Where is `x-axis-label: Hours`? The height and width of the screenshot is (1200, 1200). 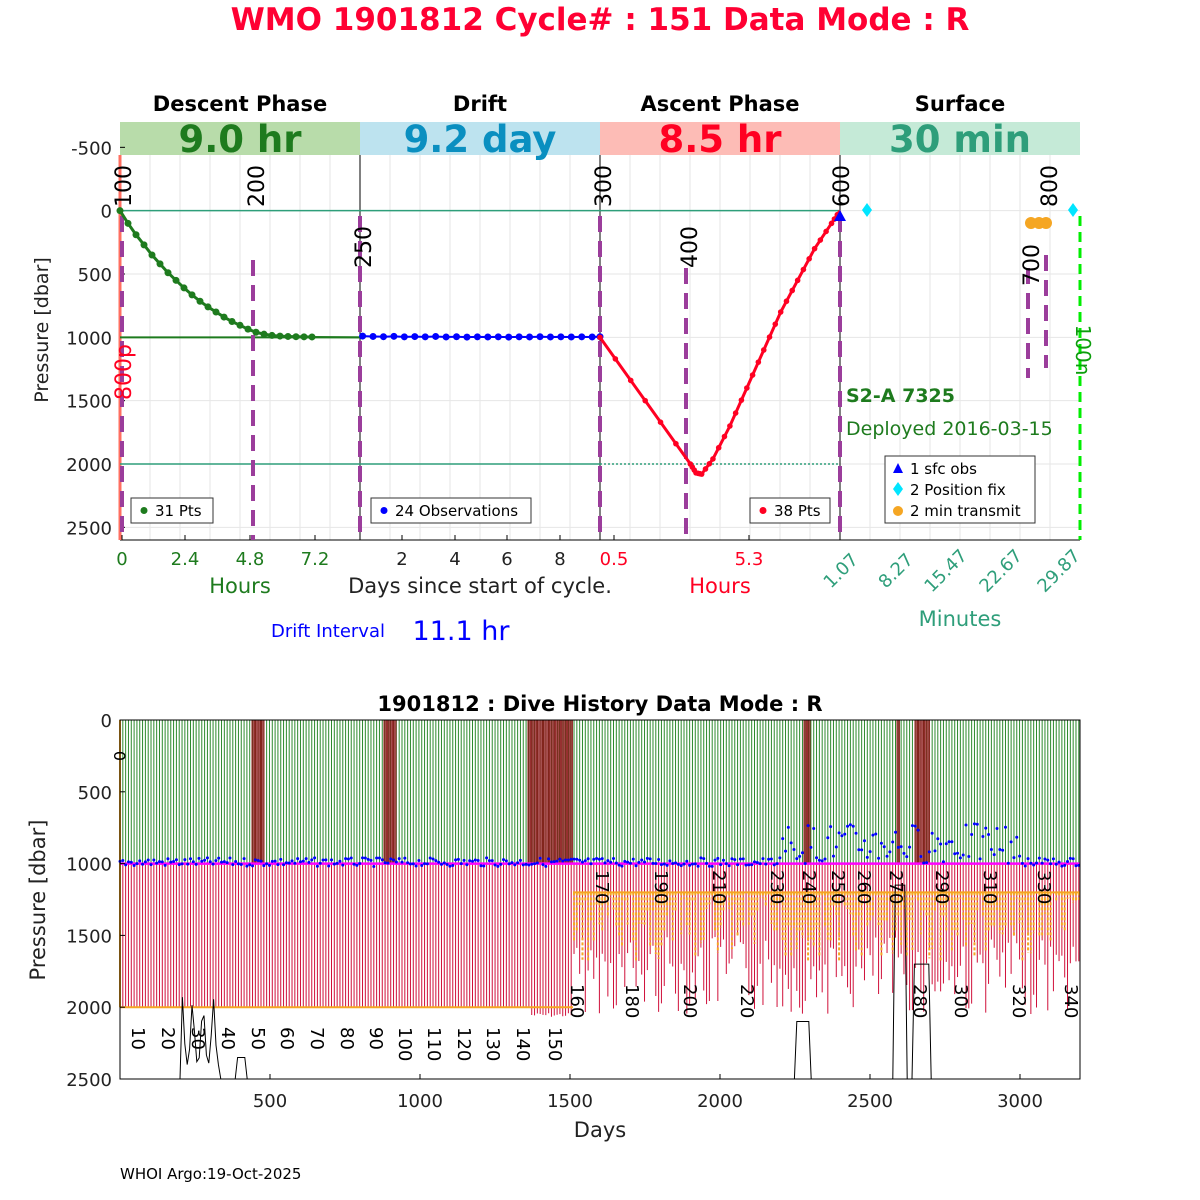
x-axis-label: Hours is located at coordinates (240, 586).